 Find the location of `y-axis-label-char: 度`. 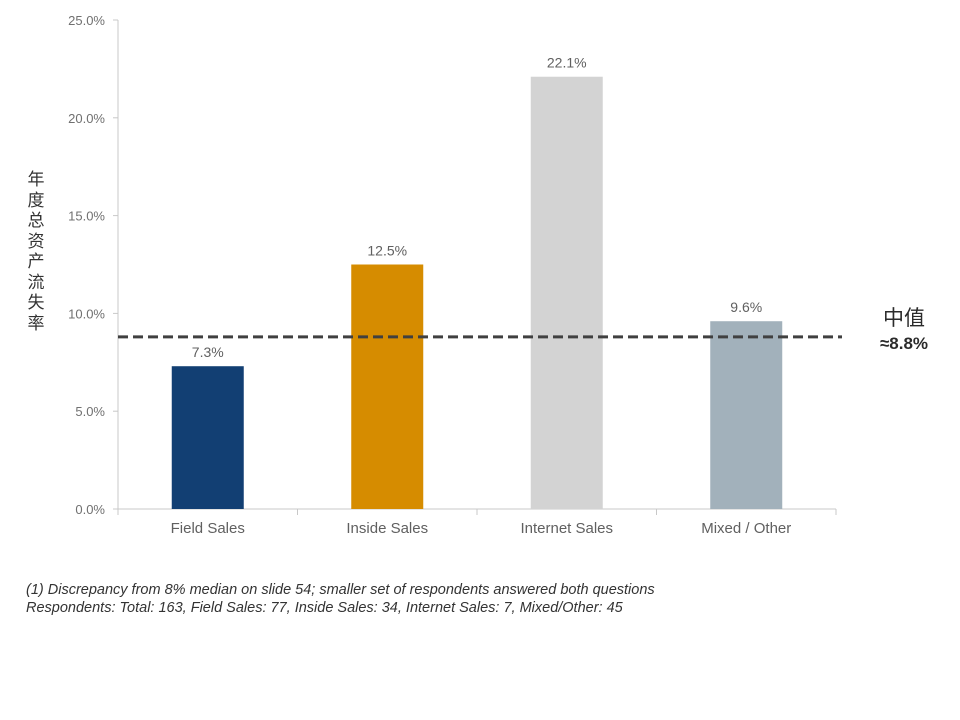

y-axis-label-char: 度 is located at coordinates (36, 200).